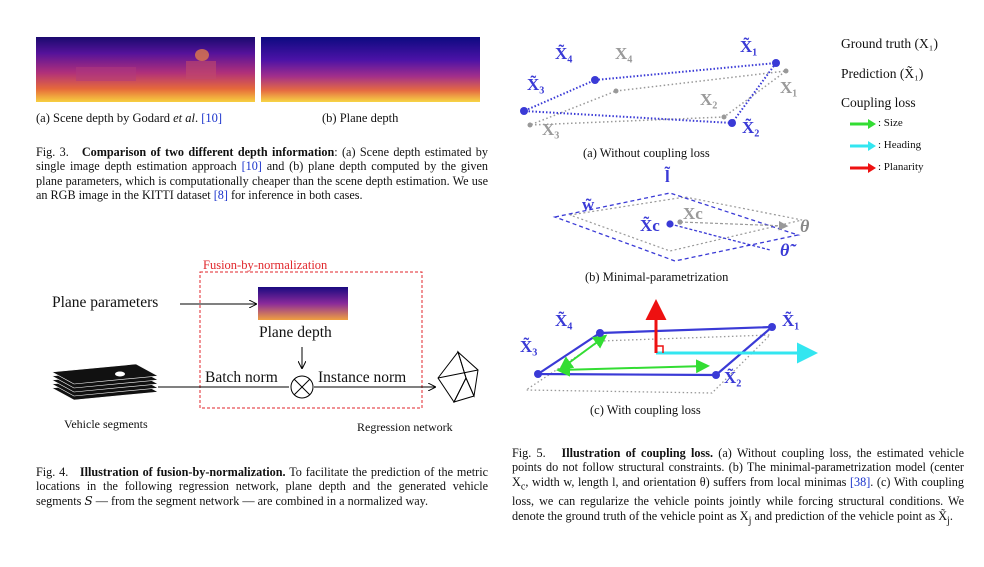 The height and width of the screenshot is (567, 984). Describe the element at coordinates (564, 53) in the screenshot. I see `label-x4-pred: X̃₄` at that location.